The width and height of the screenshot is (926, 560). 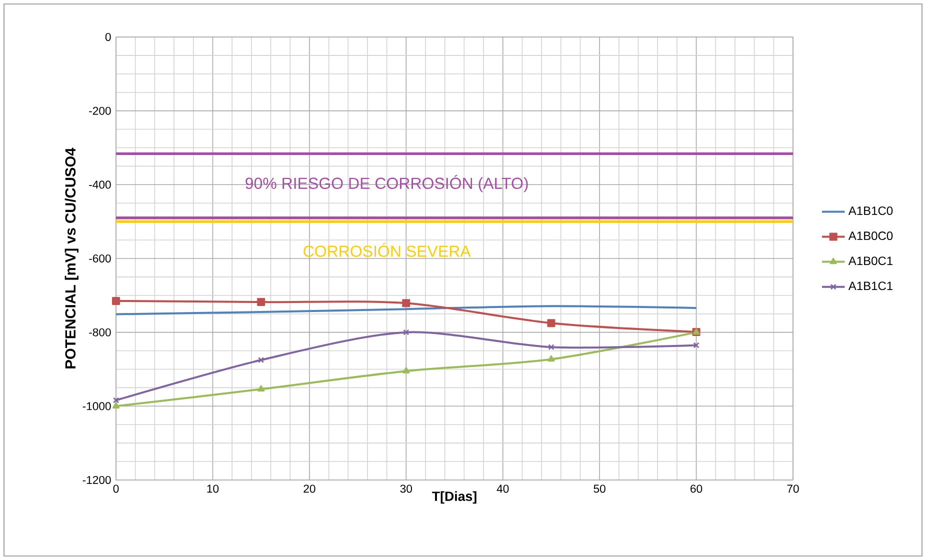 I want to click on y-axis-title: POTENCIAL [mV] vs CU/CUSO4, so click(x=71, y=258).